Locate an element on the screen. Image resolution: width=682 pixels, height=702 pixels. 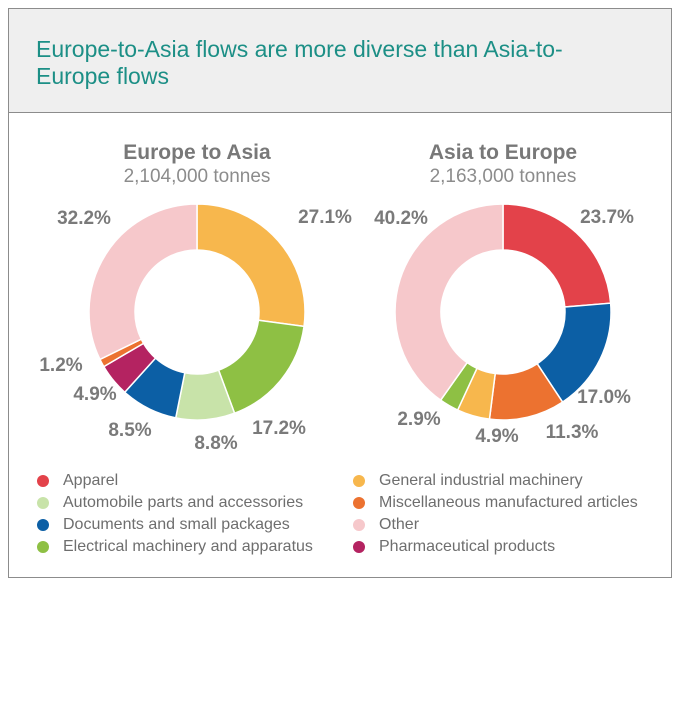
chart-title: Asia to Europe is located at coordinates (503, 152).